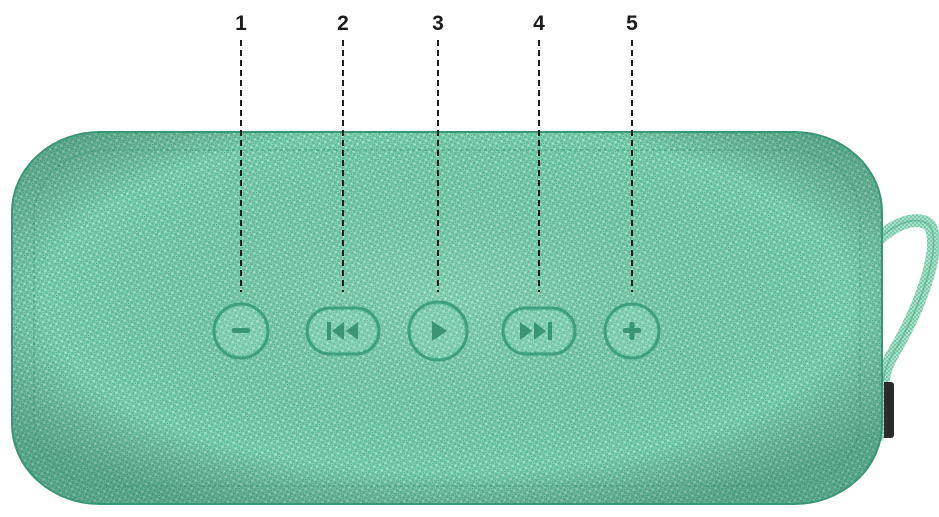  I want to click on minus-icon, so click(241, 330).